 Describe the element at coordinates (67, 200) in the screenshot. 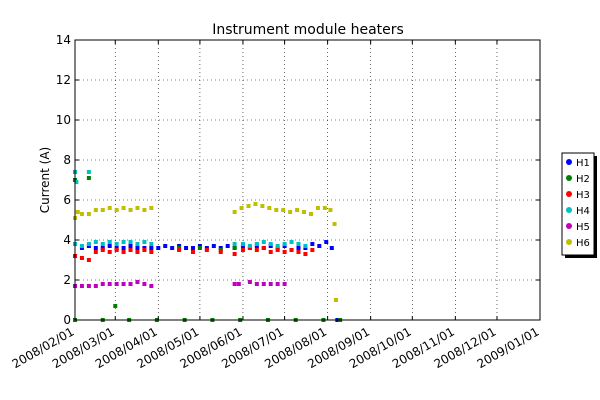

I see `y-tick-label: 6` at that location.